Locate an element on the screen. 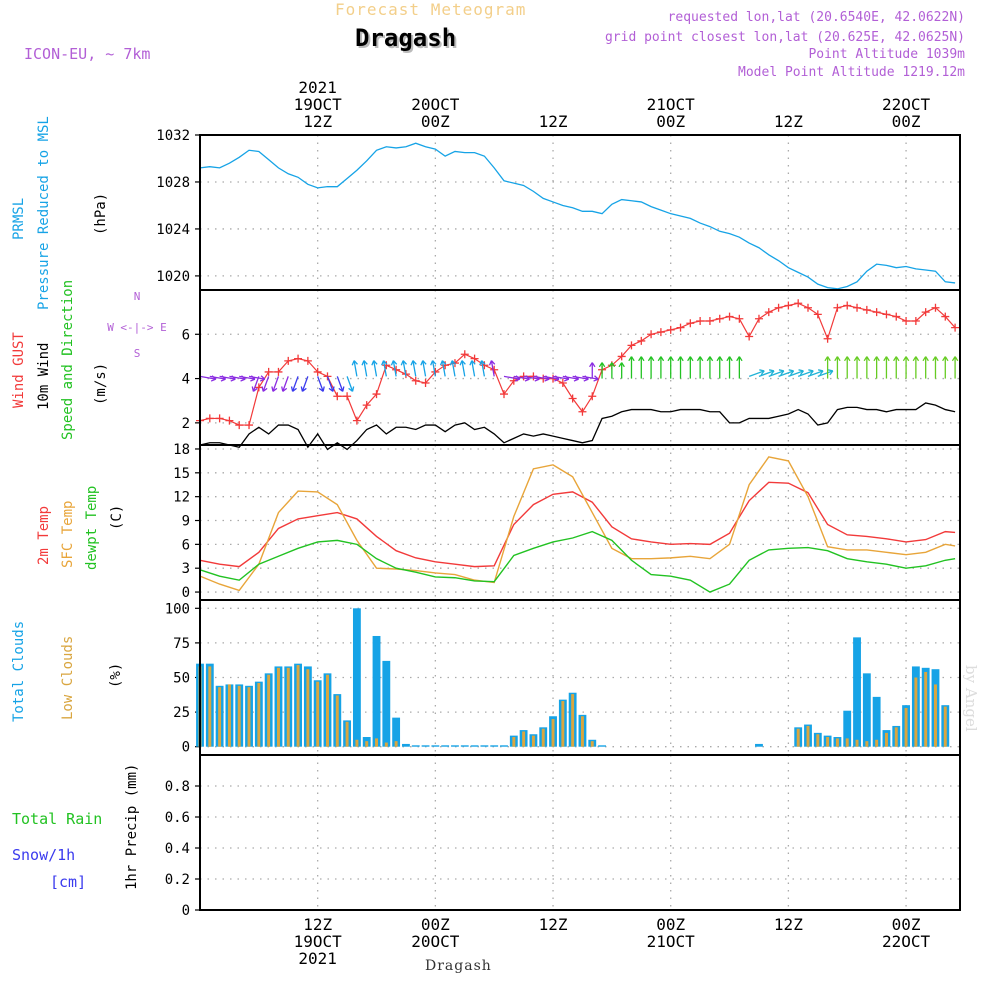  time-label-bottom: 20OCT is located at coordinates (435, 941).